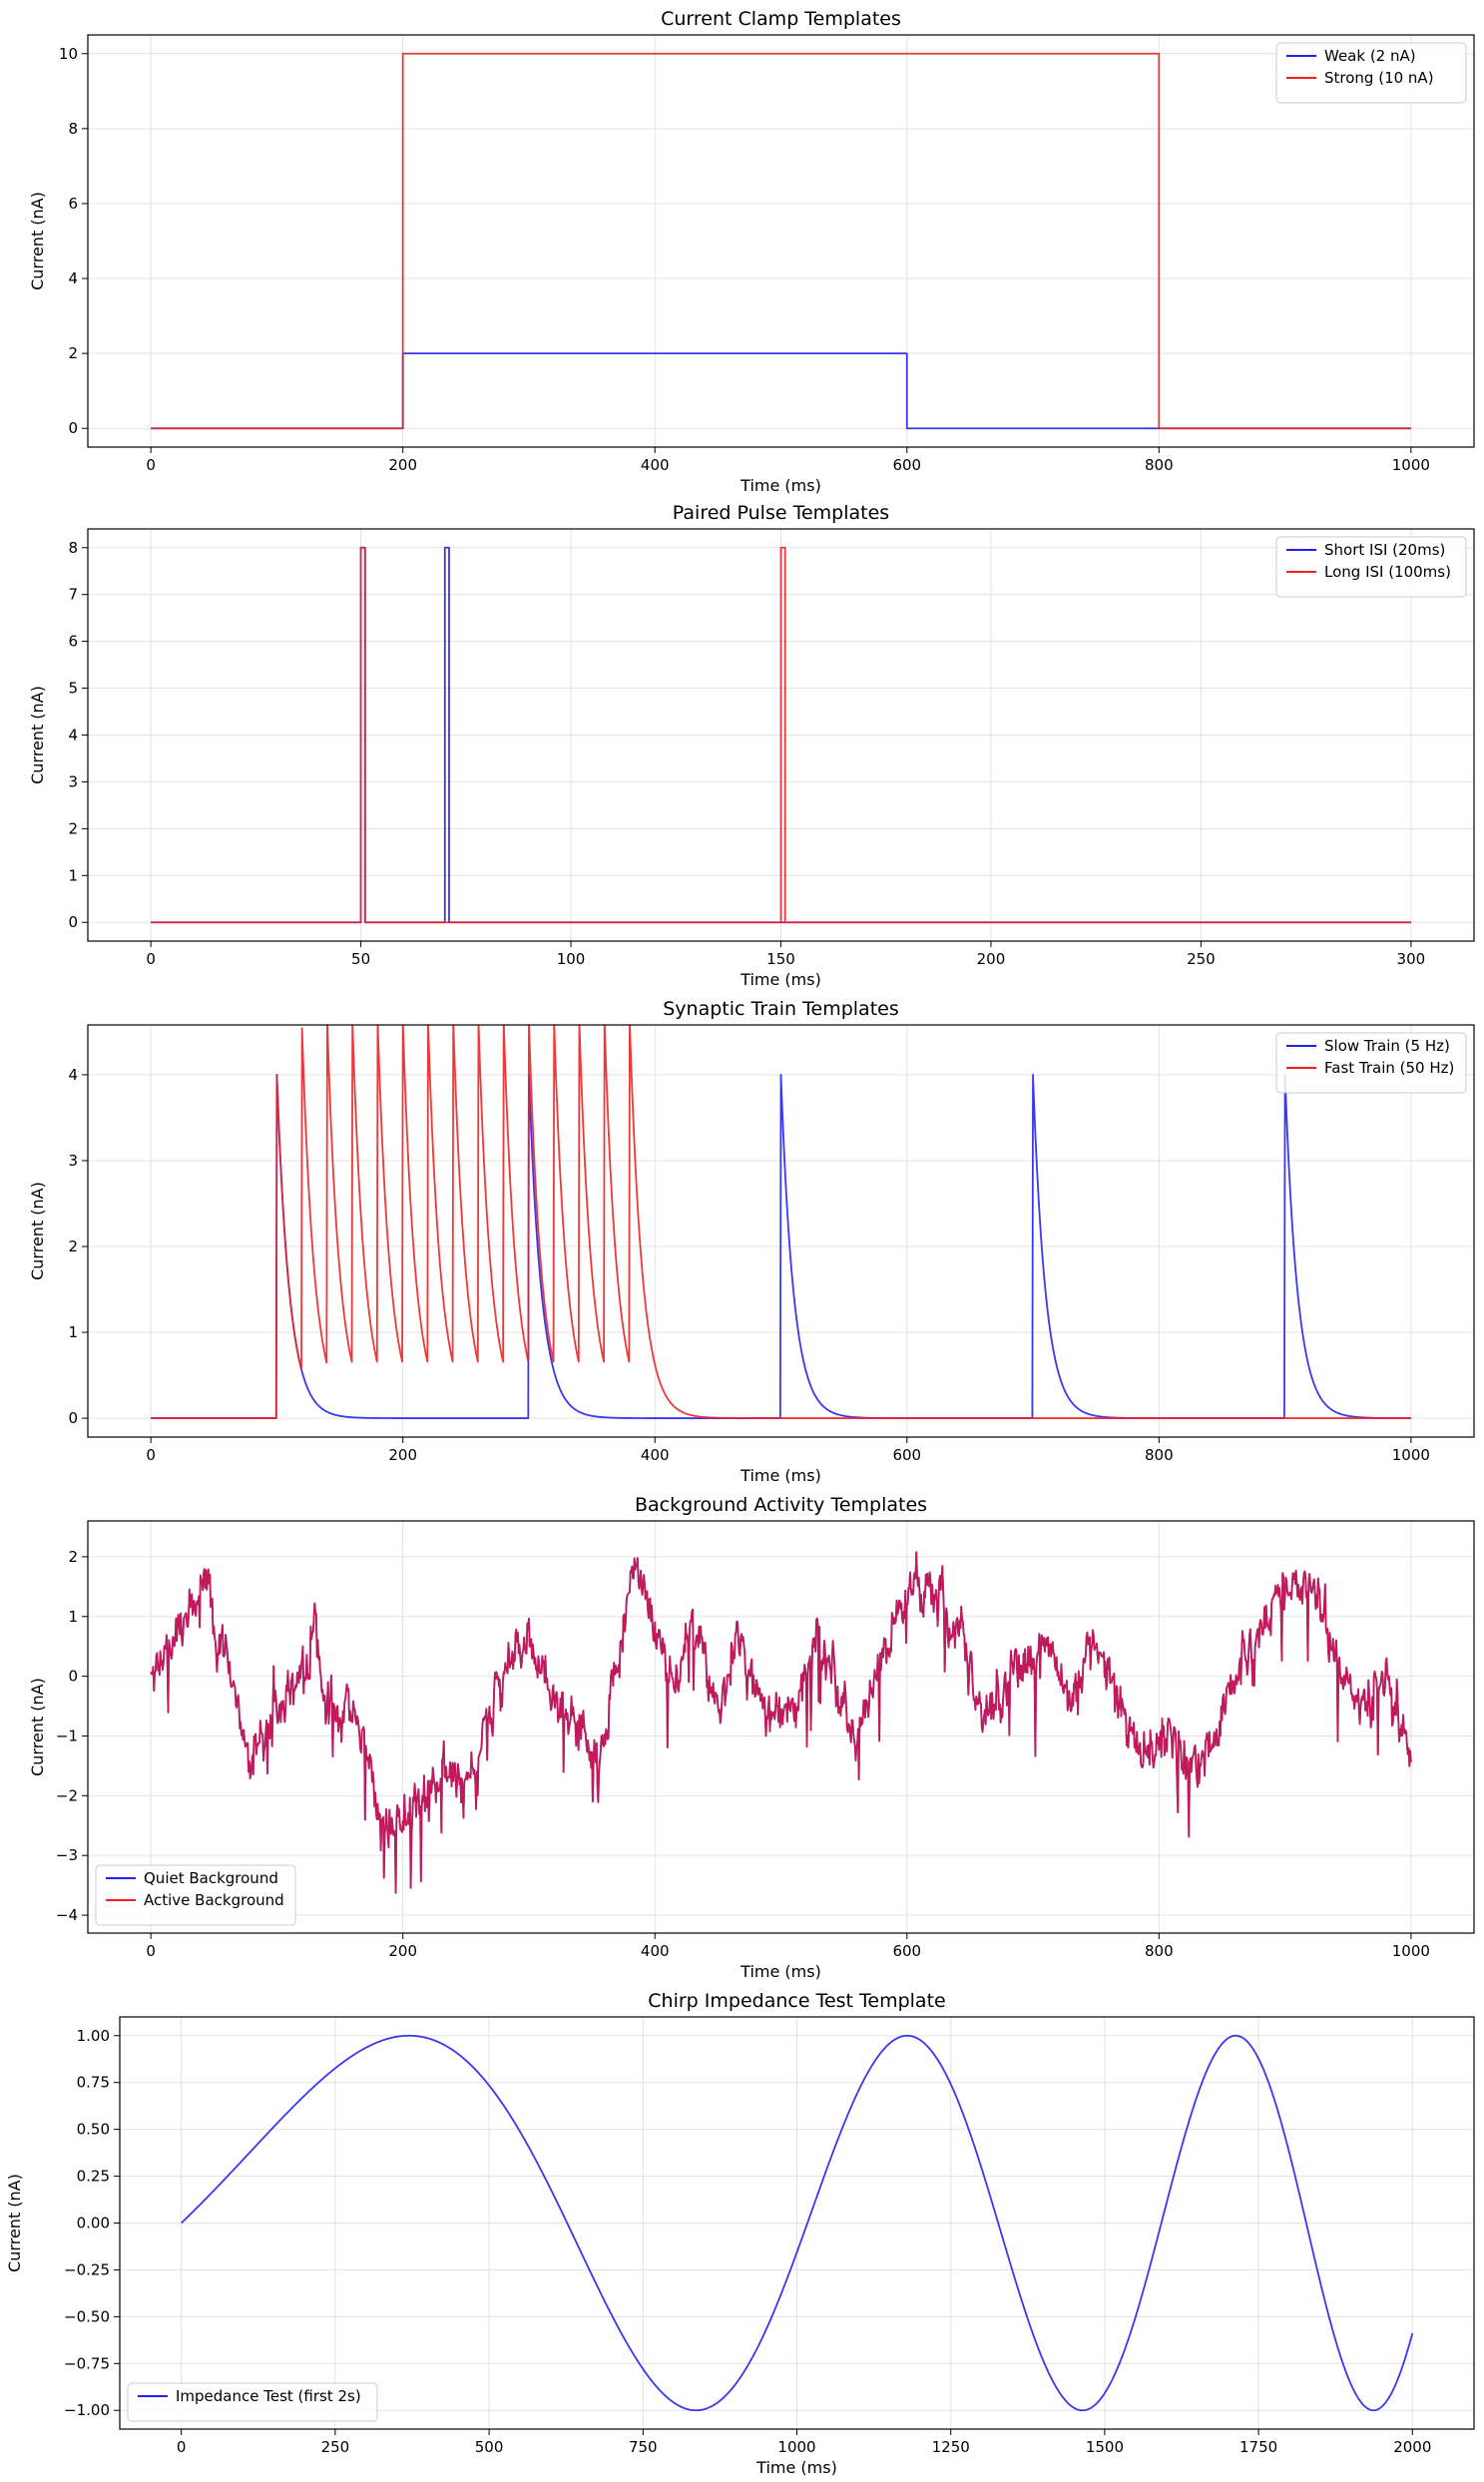 This screenshot has width=1484, height=2482. I want to click on legend: Slow Train (5 Hz) Fast Train (50 Hz), so click(1371, 1063).